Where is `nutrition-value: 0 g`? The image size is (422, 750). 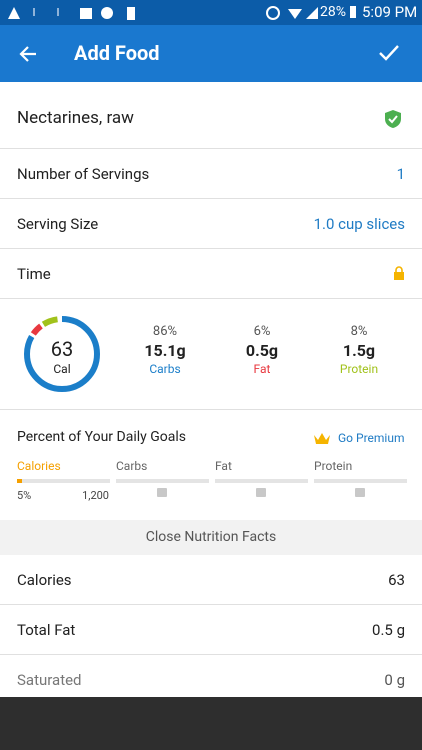 nutrition-value: 0 g is located at coordinates (394, 680).